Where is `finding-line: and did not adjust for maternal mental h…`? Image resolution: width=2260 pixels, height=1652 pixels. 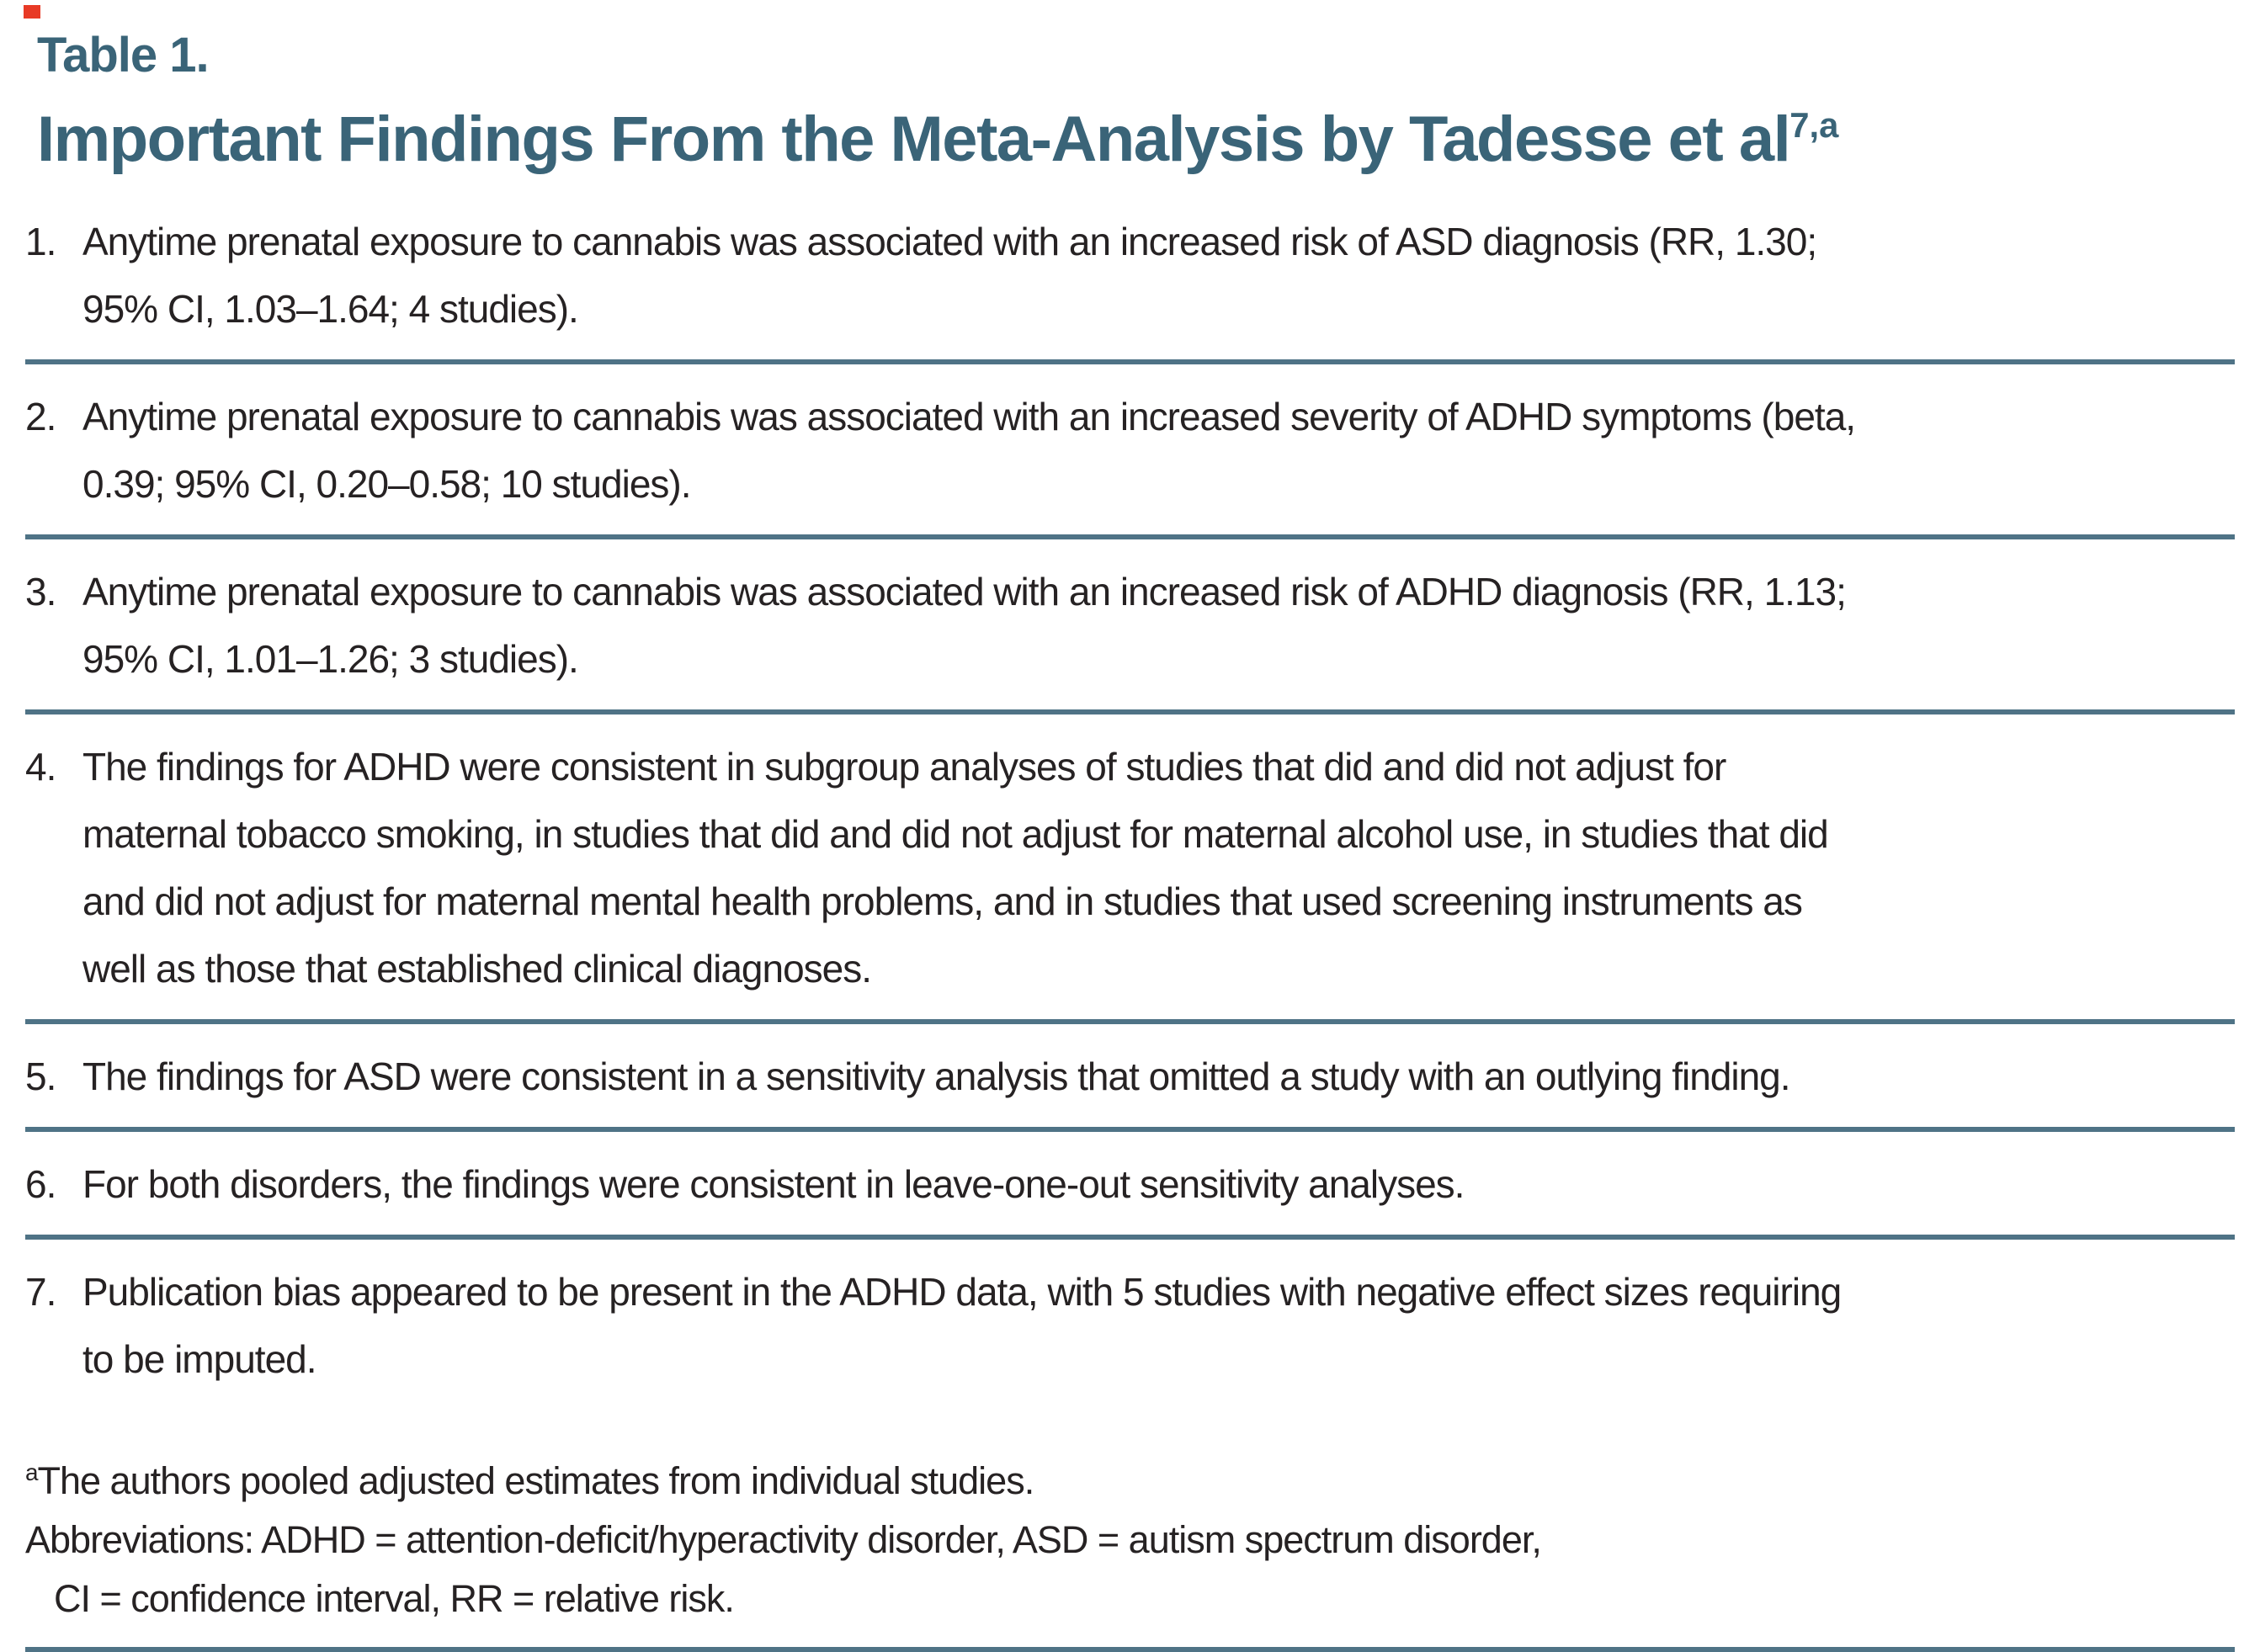 finding-line: and did not adjust for maternal mental h… is located at coordinates (942, 901).